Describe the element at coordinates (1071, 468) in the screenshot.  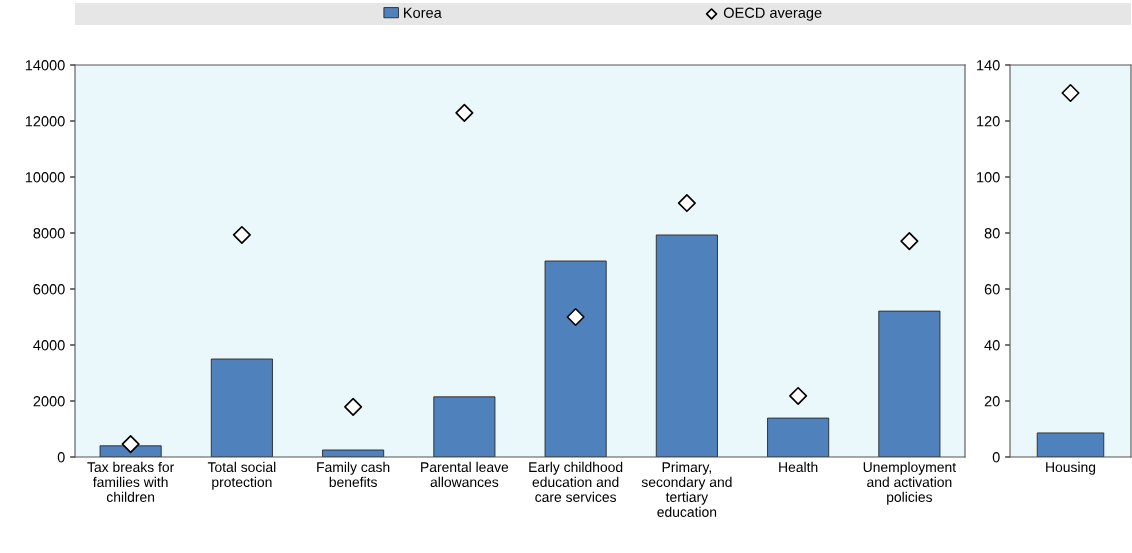
I see `x-tick-label: Housing` at that location.